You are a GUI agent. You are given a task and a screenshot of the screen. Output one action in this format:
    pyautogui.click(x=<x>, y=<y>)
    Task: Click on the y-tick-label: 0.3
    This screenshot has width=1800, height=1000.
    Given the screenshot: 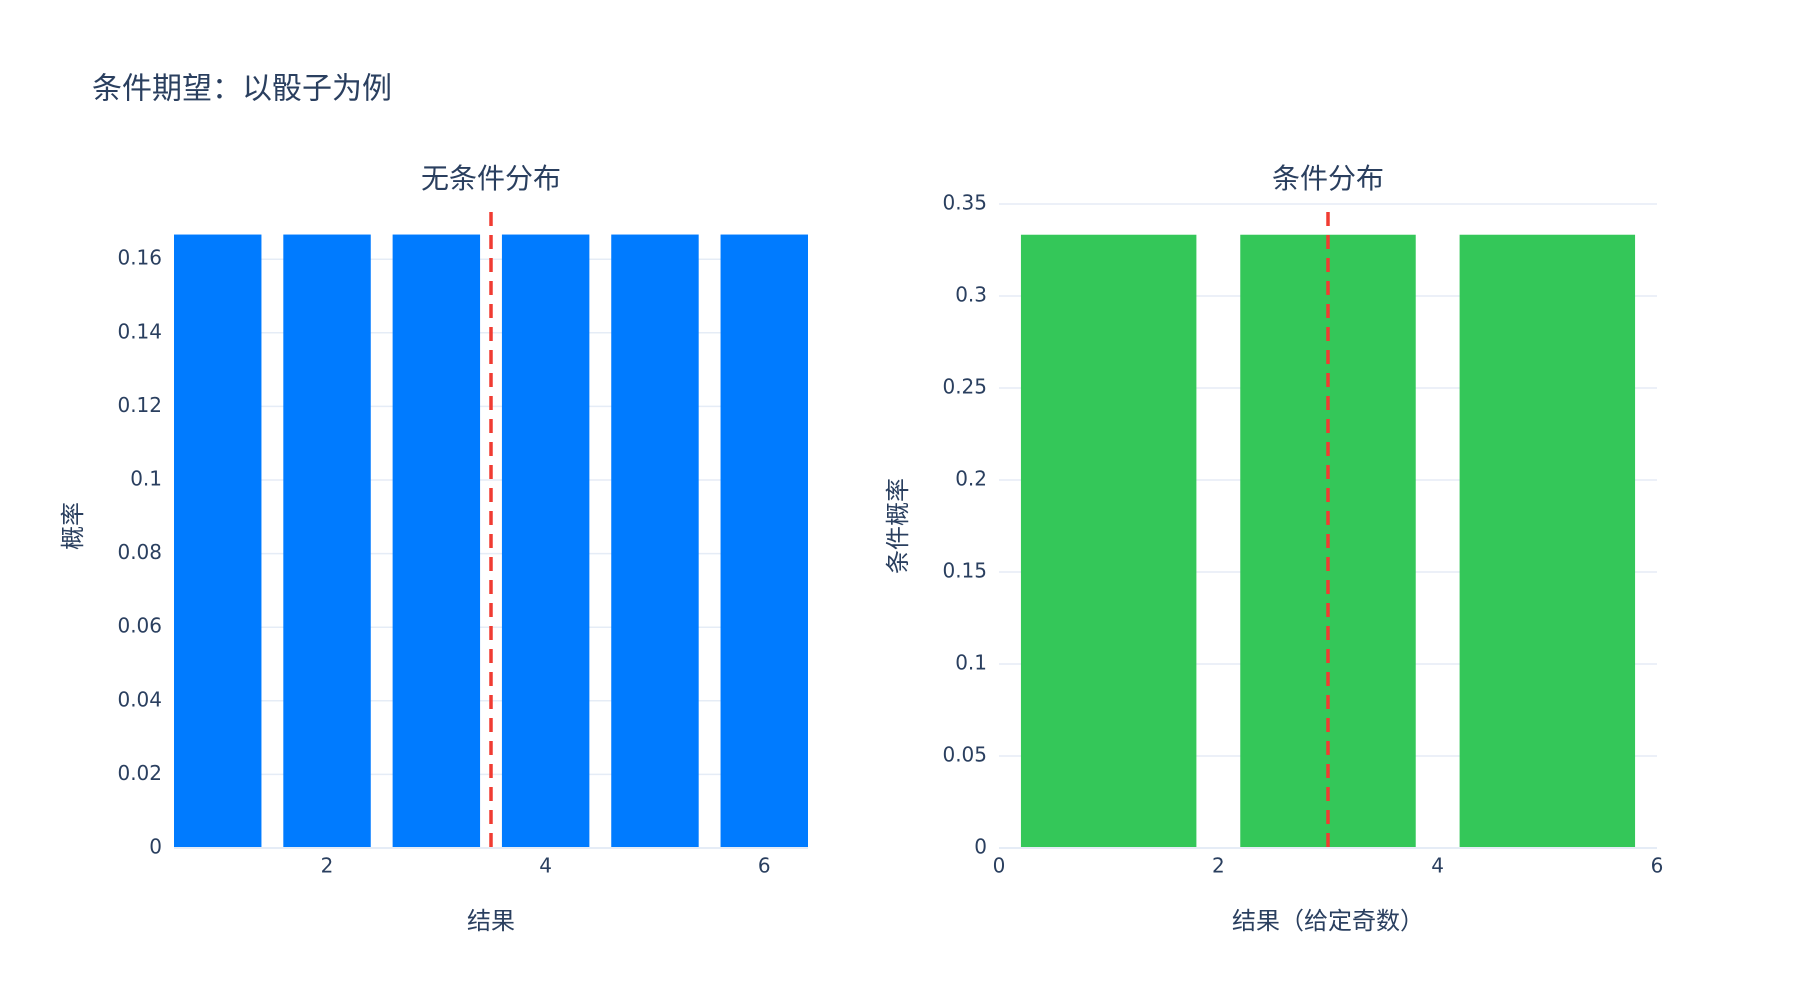 What is the action you would take?
    pyautogui.click(x=971, y=295)
    